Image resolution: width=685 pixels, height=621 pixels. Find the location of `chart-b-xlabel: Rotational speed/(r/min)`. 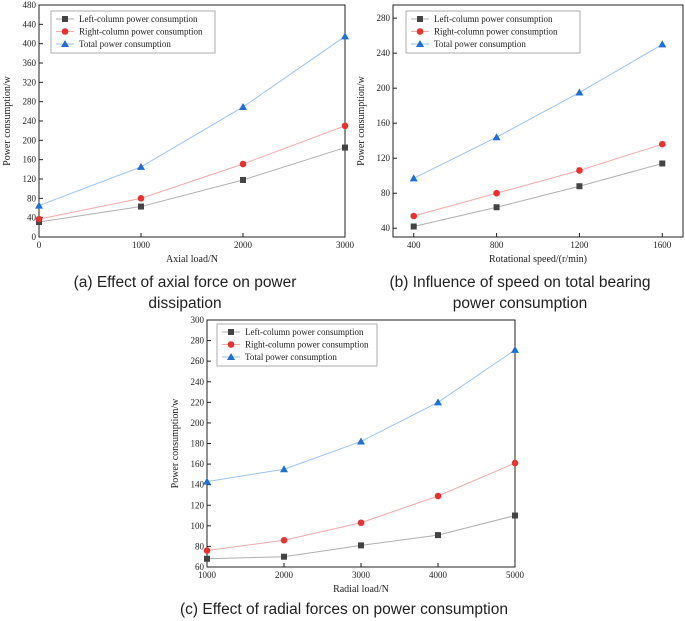

chart-b-xlabel: Rotational speed/(r/min) is located at coordinates (538, 259).